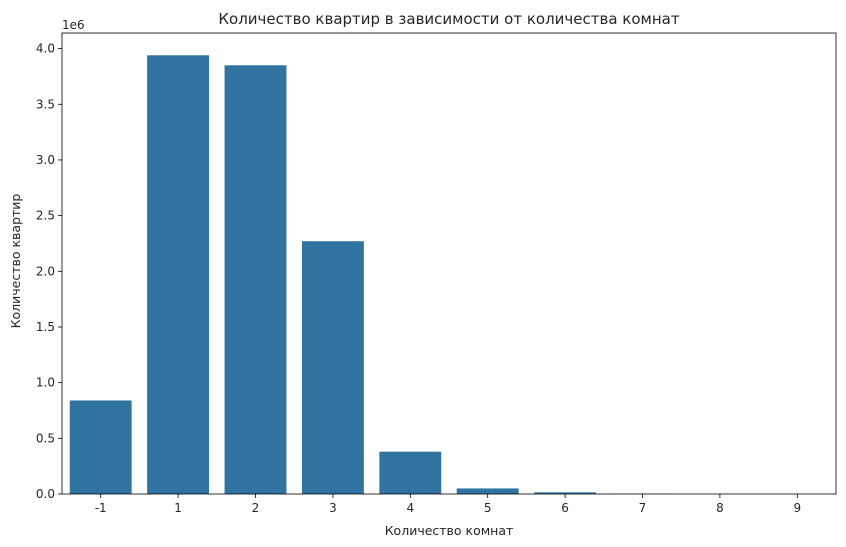 The height and width of the screenshot is (547, 846). What do you see at coordinates (449, 530) in the screenshot?
I see `x-axis-label: Количество комнат` at bounding box center [449, 530].